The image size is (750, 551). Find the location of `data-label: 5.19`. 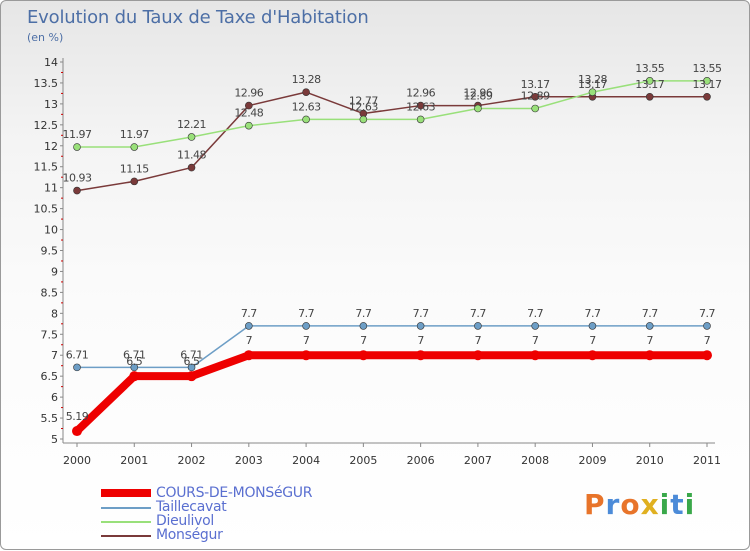

data-label: 5.19 is located at coordinates (77, 416).